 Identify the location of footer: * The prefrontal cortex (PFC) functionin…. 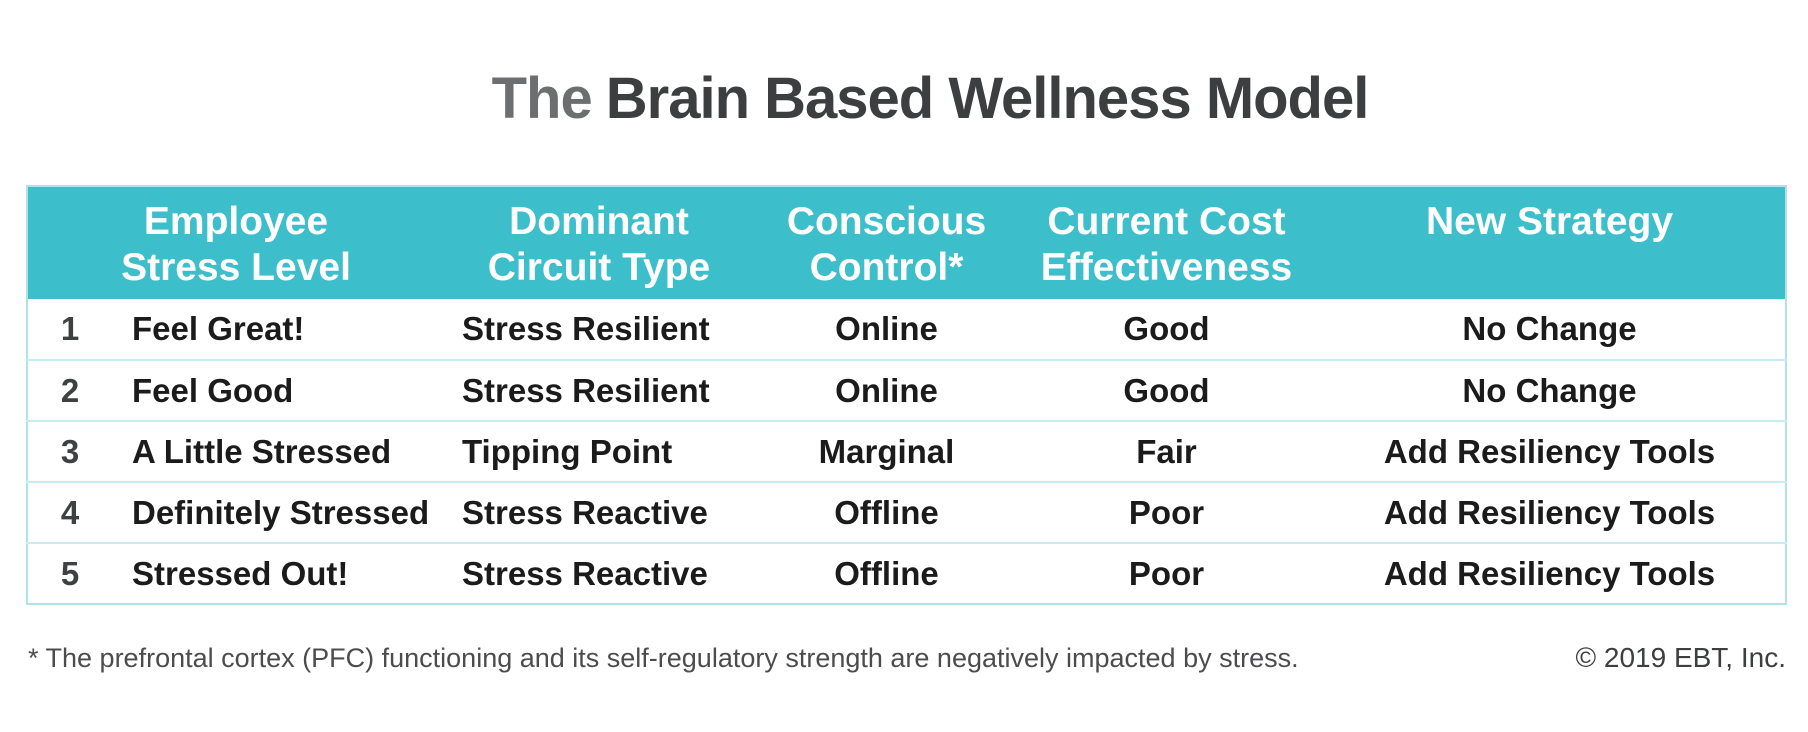
(907, 658).